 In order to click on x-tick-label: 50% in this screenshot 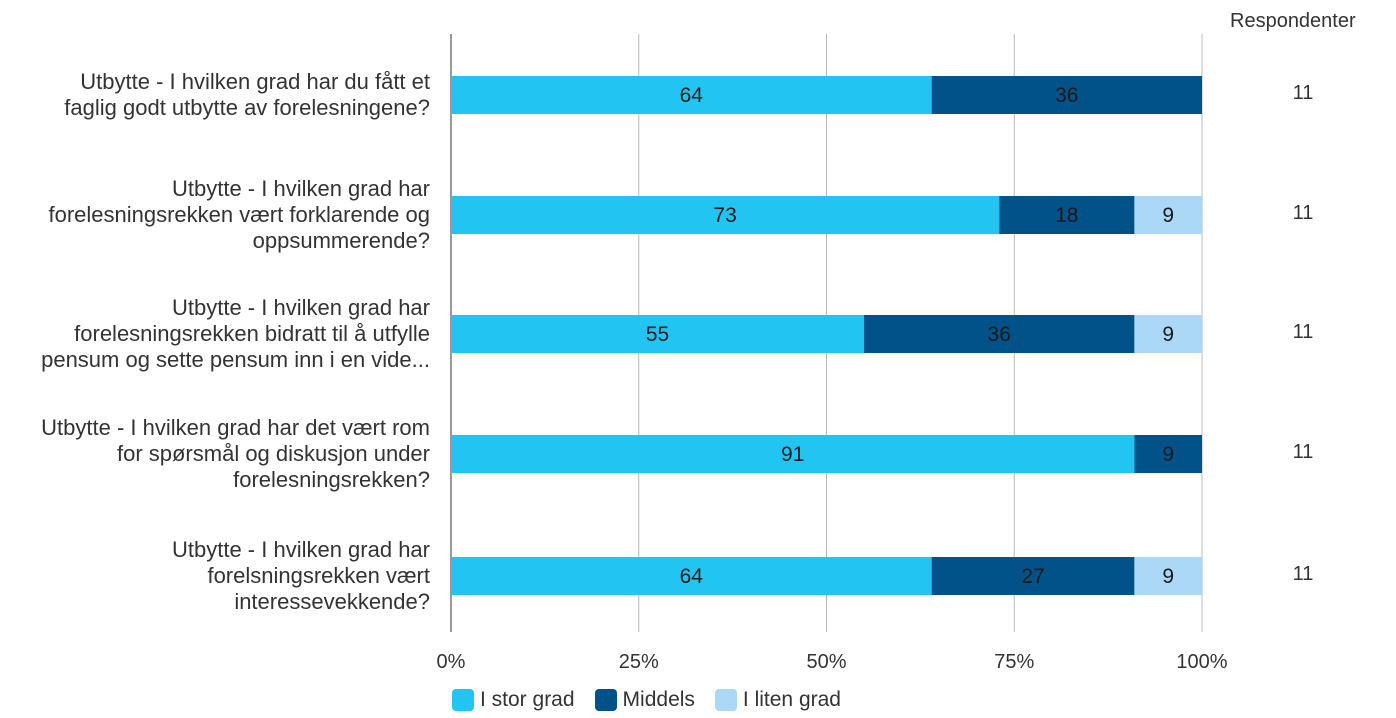, I will do `click(826, 662)`.